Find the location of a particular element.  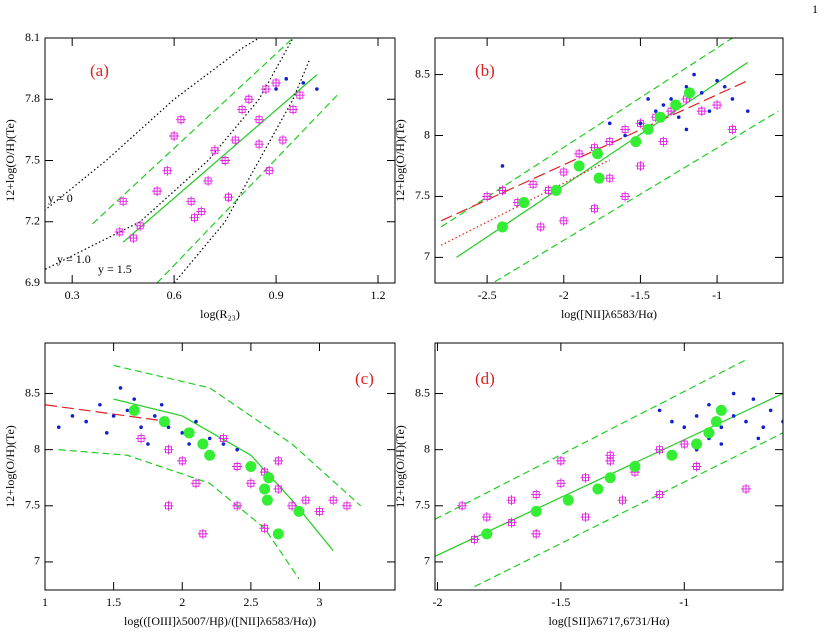

x-tick-label: -2.5 is located at coordinates (487, 295).